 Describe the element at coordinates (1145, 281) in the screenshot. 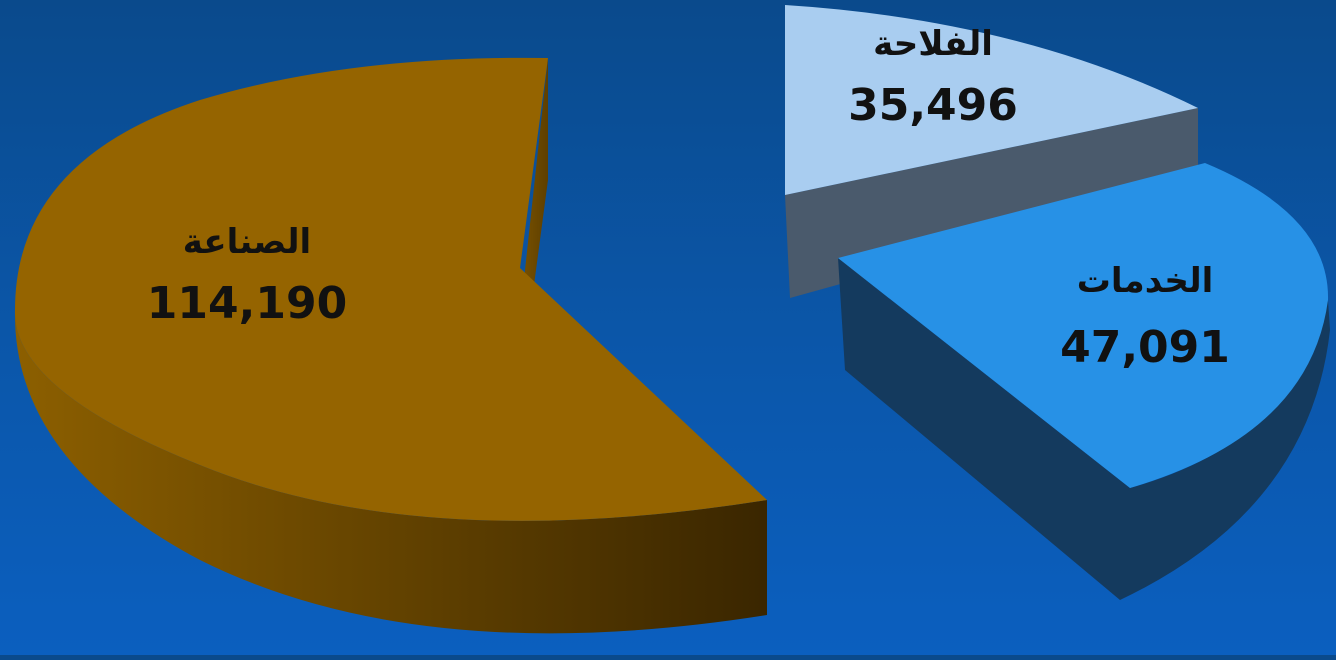

I see `pie-label-services-name: الخدمات` at that location.